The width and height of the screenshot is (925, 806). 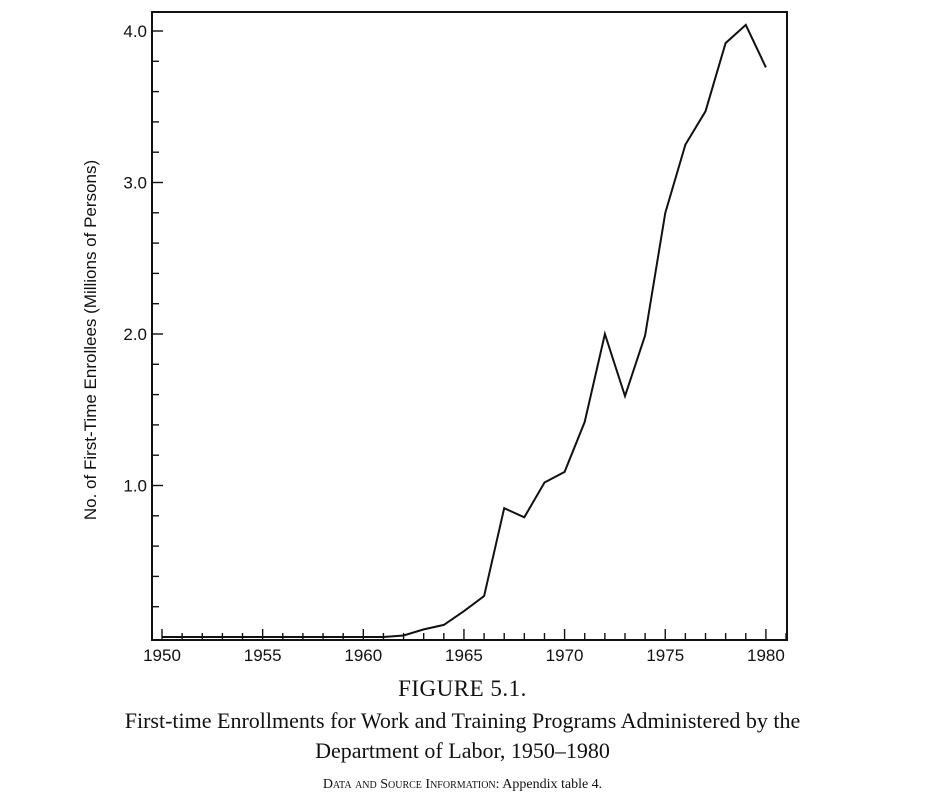 What do you see at coordinates (263, 655) in the screenshot?
I see `x-tick-label: 1955` at bounding box center [263, 655].